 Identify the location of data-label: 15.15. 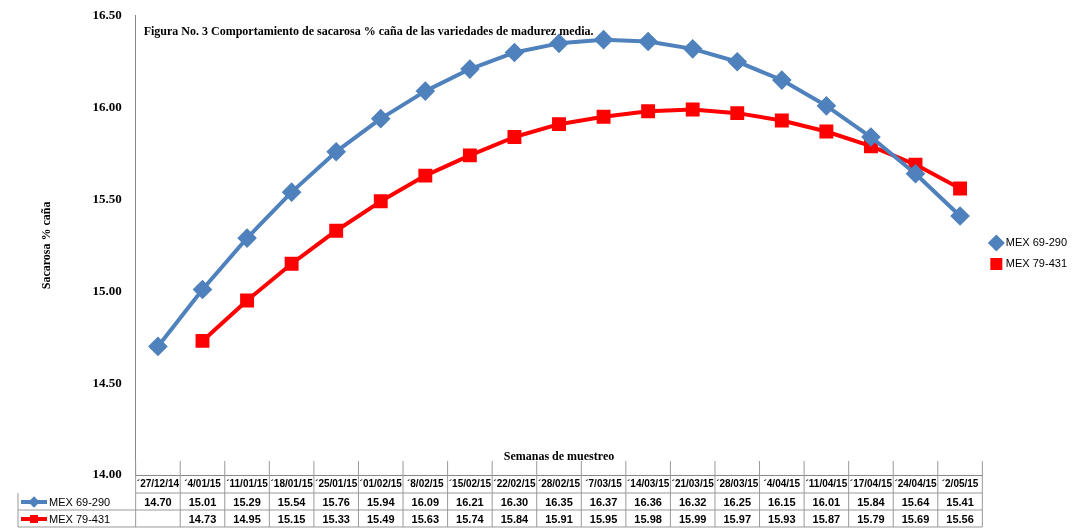
(291, 518).